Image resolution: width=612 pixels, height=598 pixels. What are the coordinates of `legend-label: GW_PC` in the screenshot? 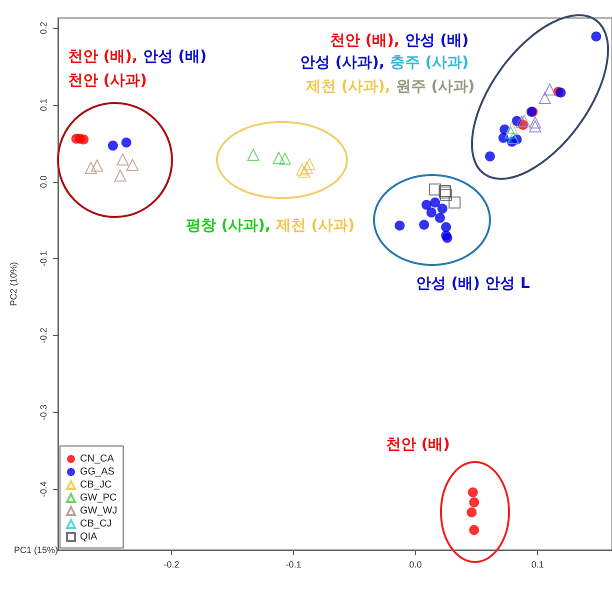 It's located at (98, 498).